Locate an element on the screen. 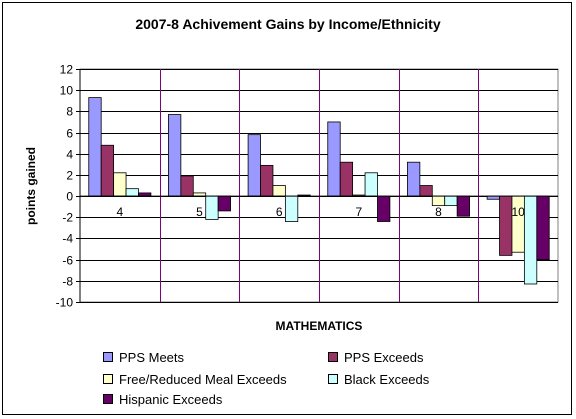 The width and height of the screenshot is (576, 419). y-tick-label: -10 is located at coordinates (65, 303).